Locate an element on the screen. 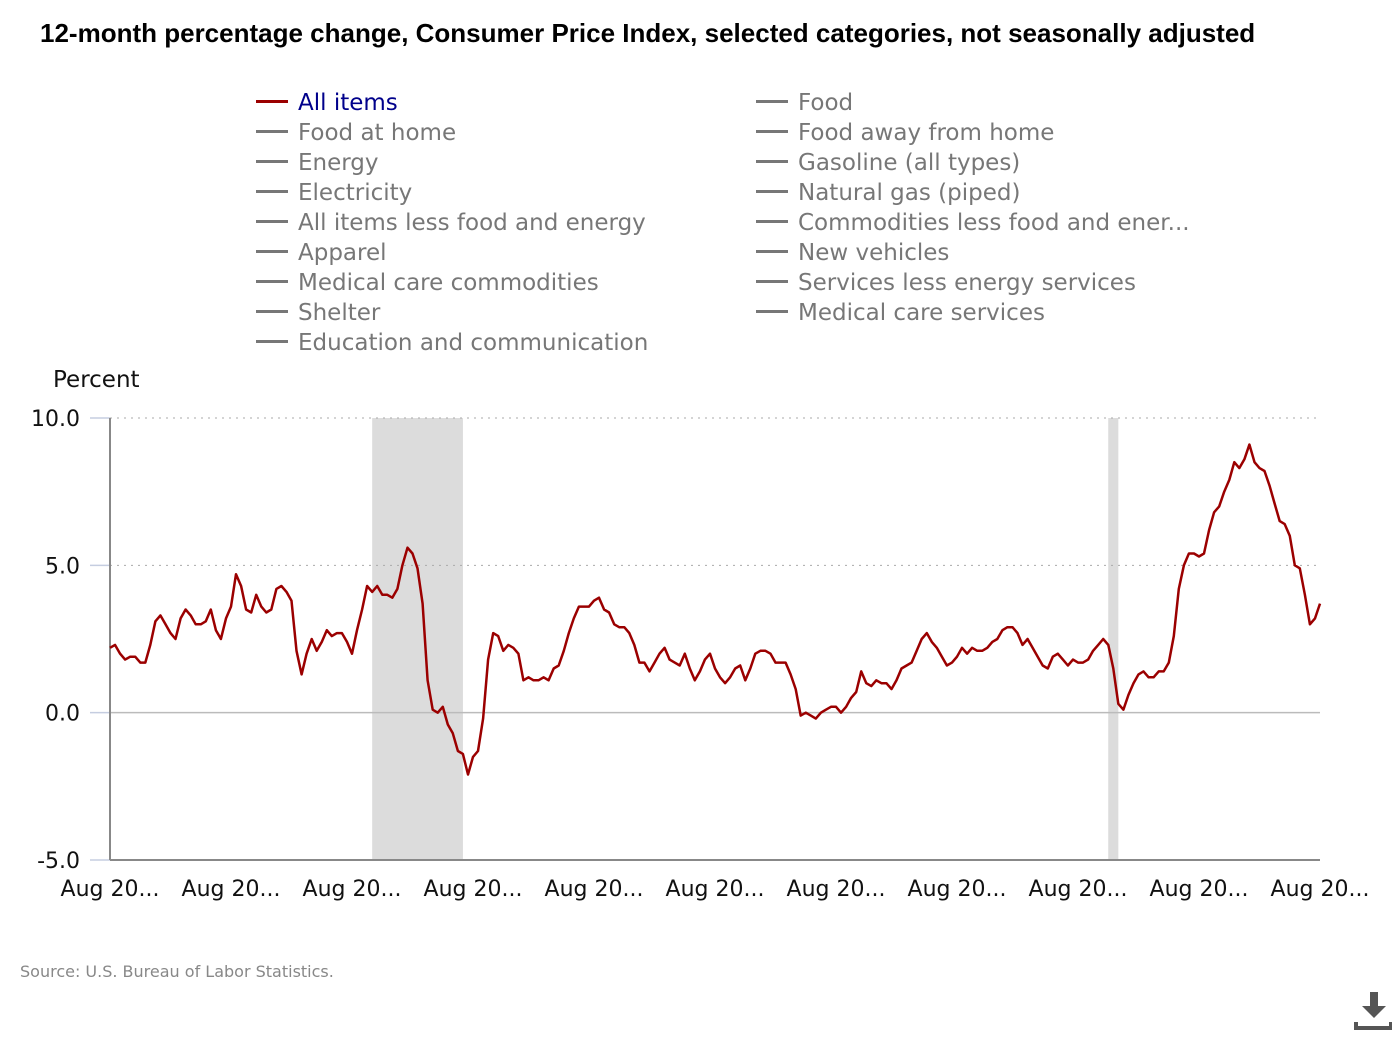 This screenshot has height=1040, width=1400. y-axis-title: Percent is located at coordinates (96, 380).